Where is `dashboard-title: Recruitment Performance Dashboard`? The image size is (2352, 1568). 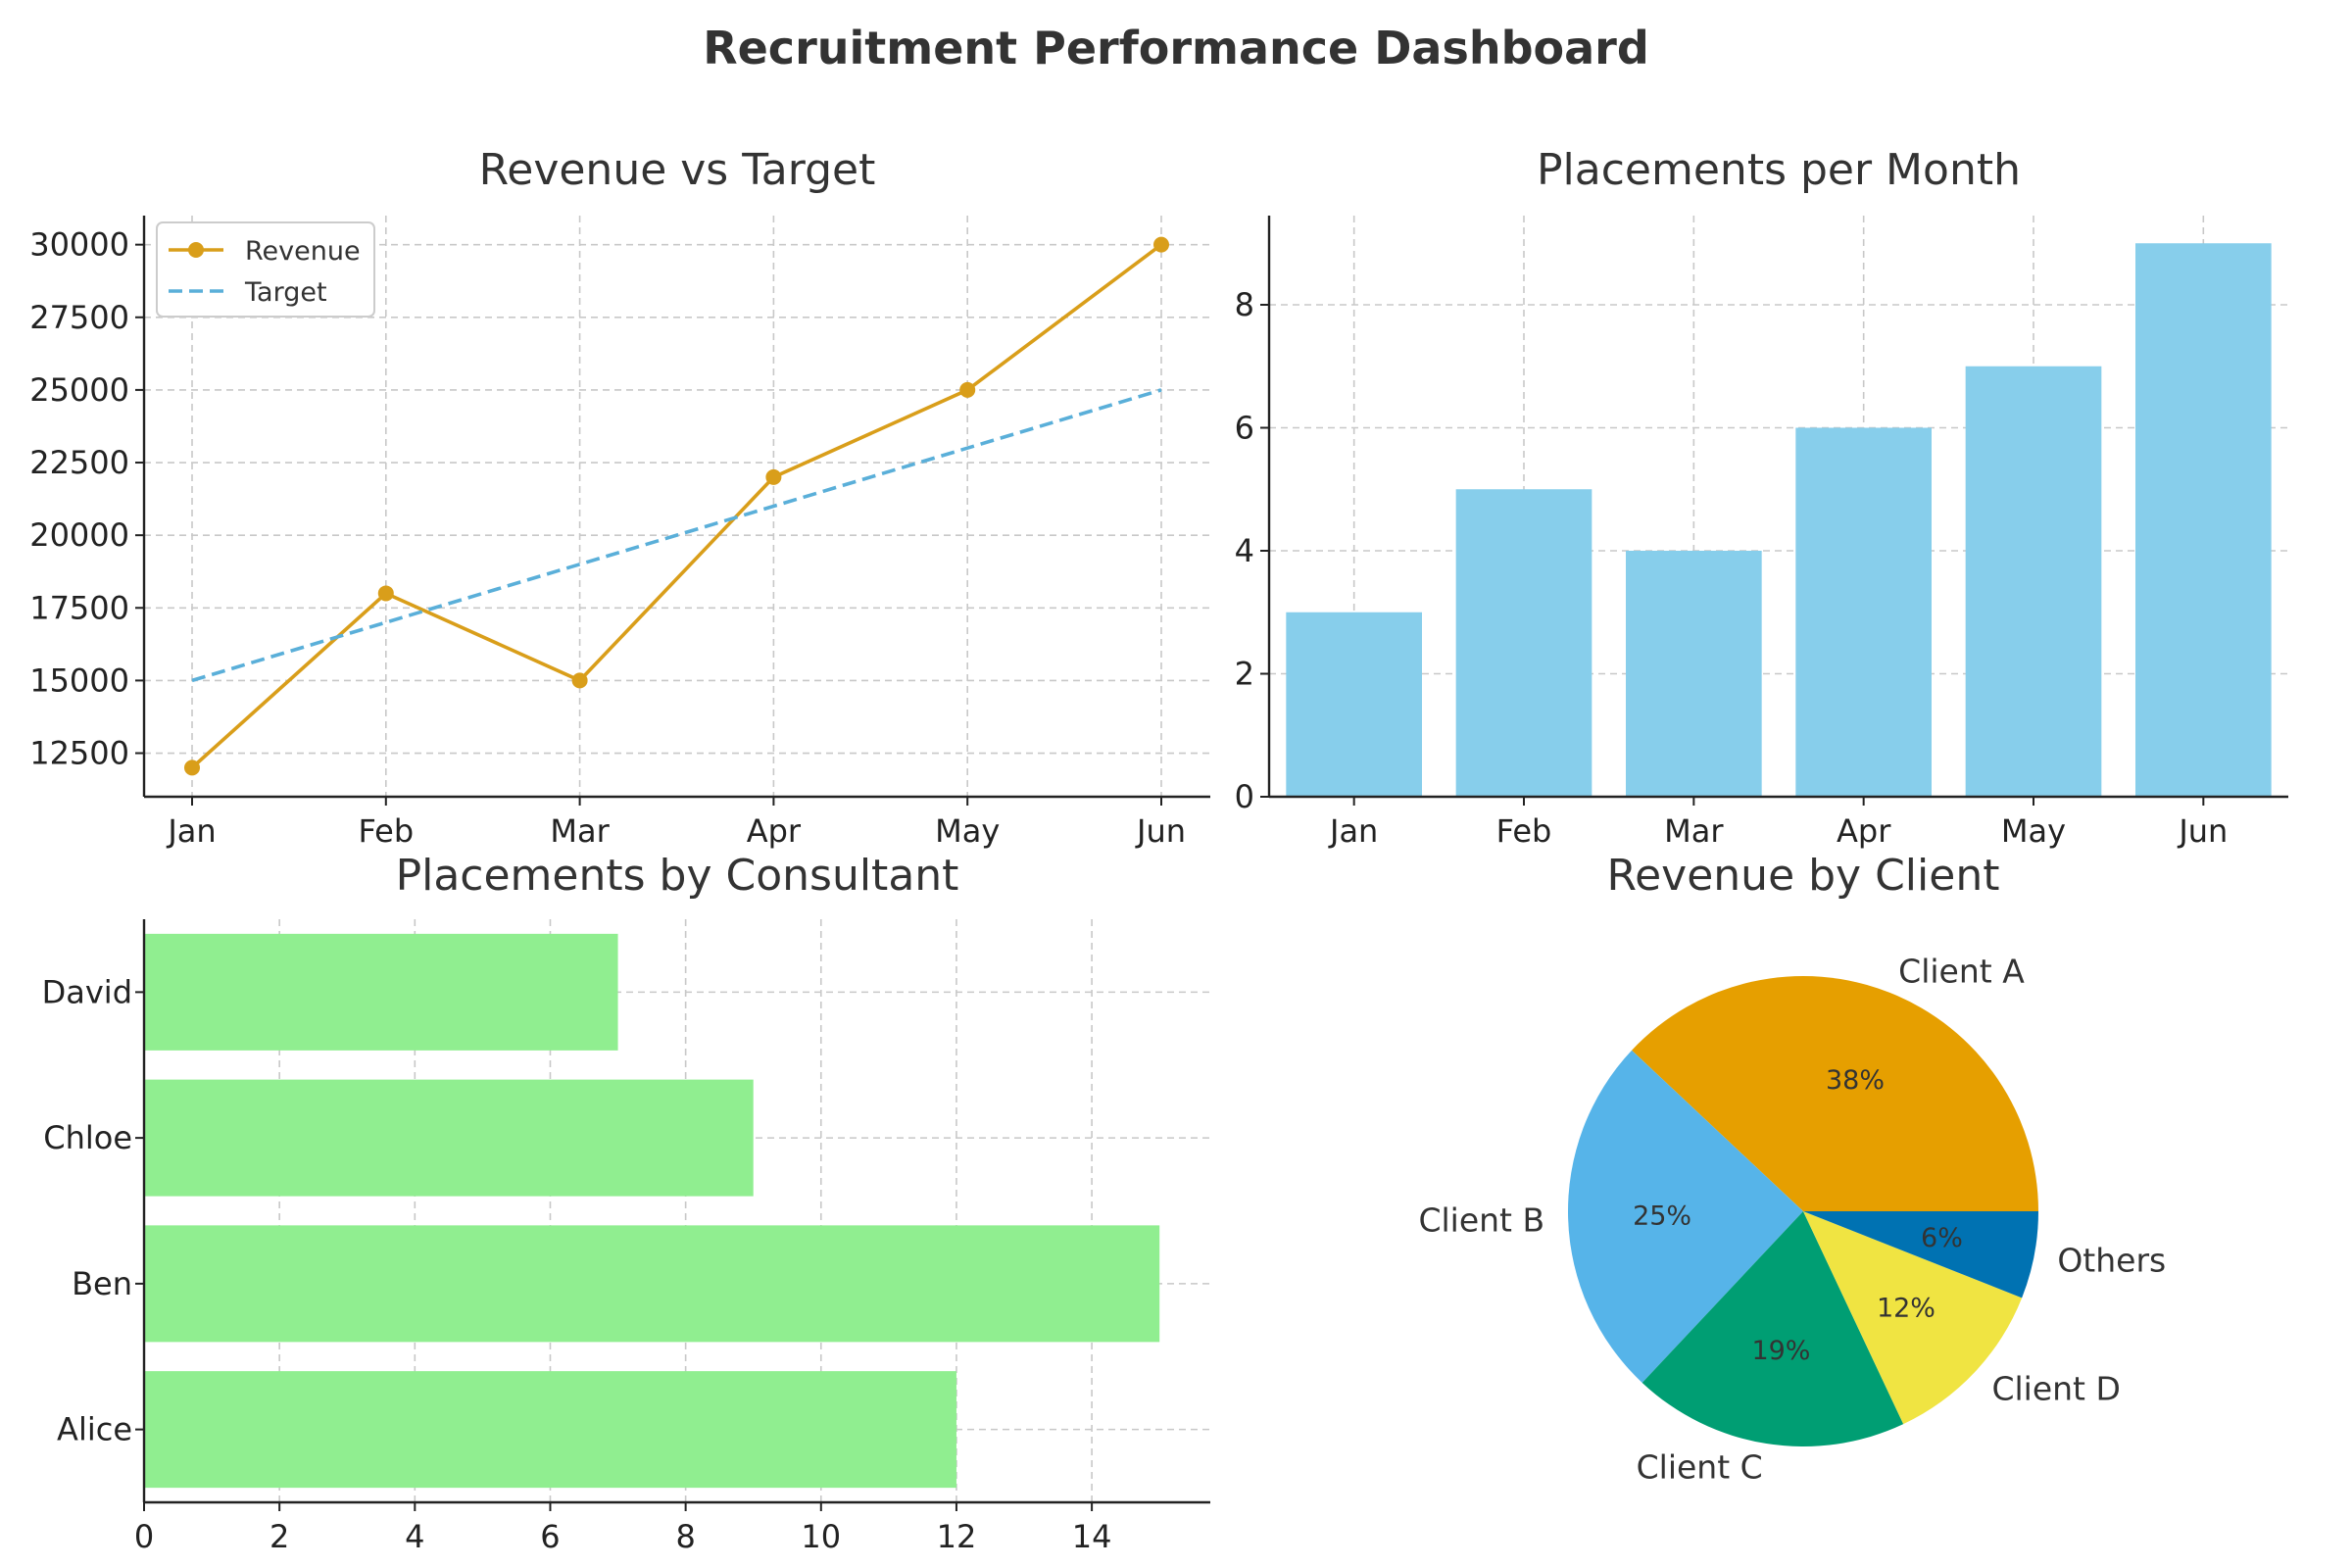 dashboard-title: Recruitment Performance Dashboard is located at coordinates (1176, 48).